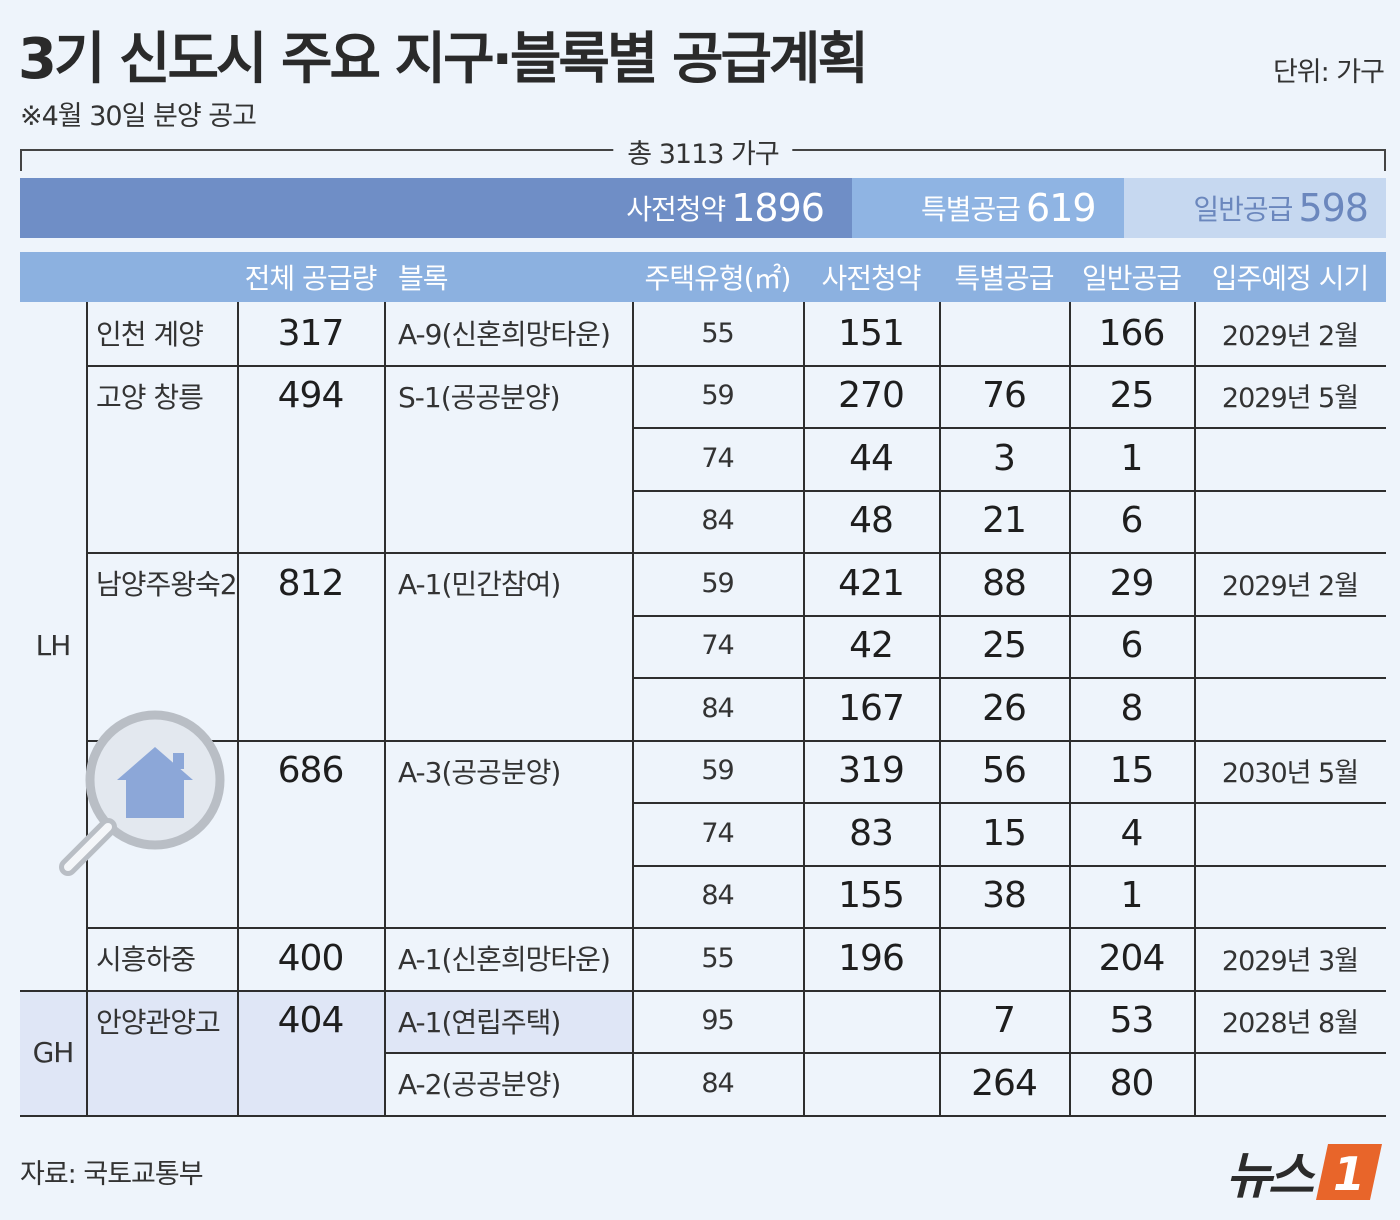  I want to click on logo-wordmark: 뉴스, so click(1270, 1176).